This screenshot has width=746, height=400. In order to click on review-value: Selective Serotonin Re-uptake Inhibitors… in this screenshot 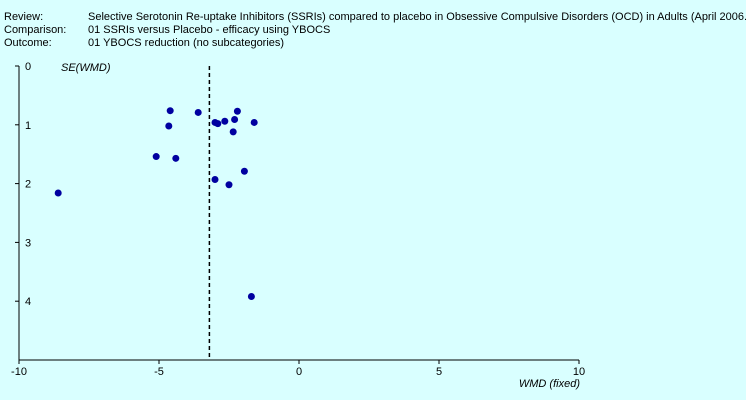, I will do `click(417, 17)`.